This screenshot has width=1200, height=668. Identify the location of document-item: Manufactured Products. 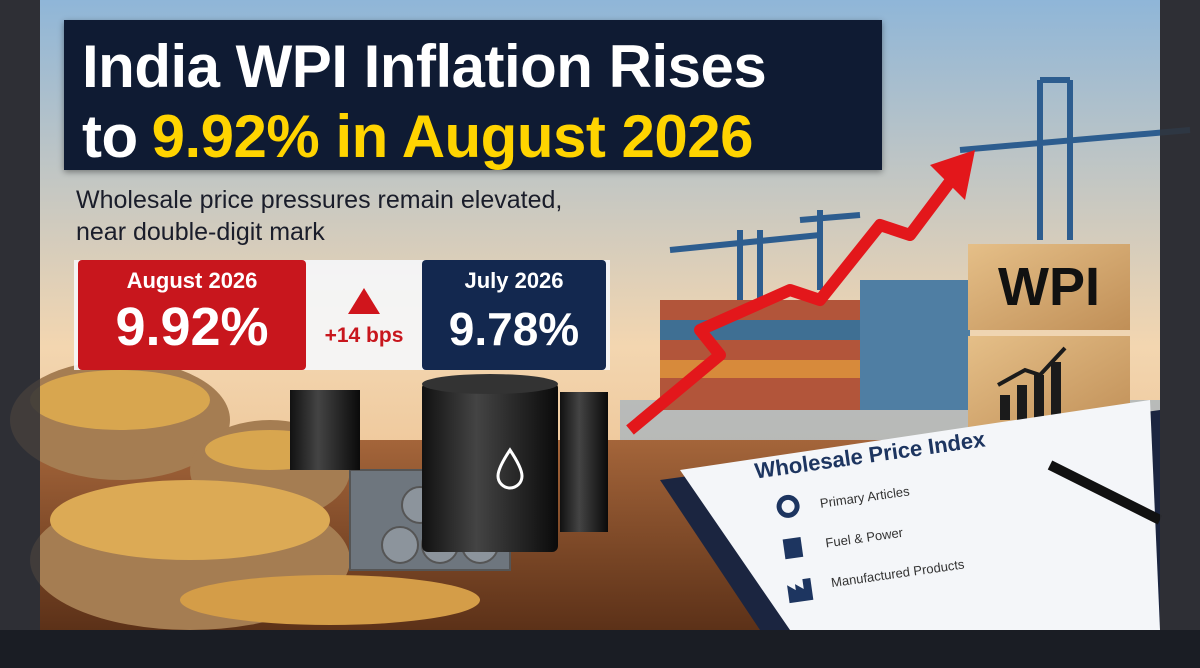
(898, 573).